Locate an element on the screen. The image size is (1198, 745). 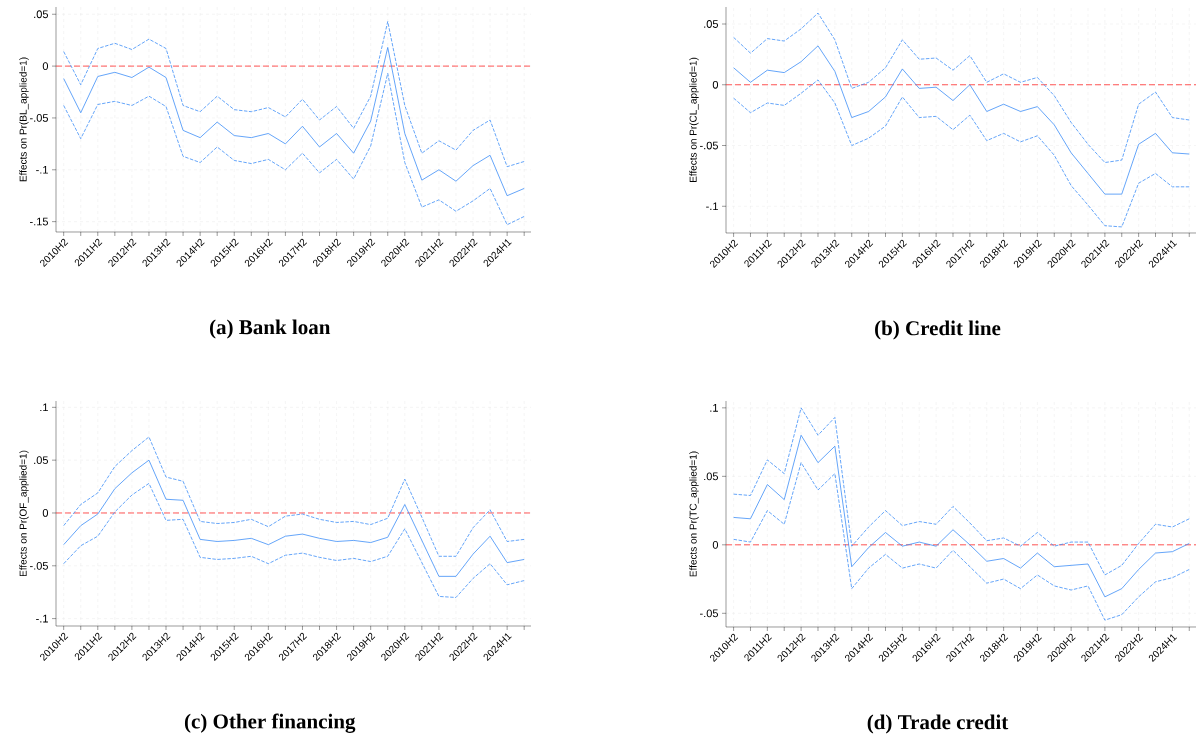
text: (a) Bank loan is located at coordinates (270, 329).